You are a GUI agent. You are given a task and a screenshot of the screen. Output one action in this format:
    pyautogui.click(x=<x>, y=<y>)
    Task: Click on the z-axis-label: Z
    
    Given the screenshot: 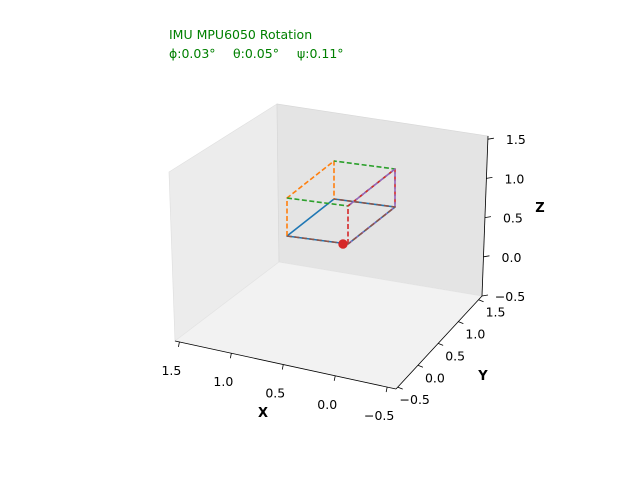 What is the action you would take?
    pyautogui.click(x=539, y=208)
    